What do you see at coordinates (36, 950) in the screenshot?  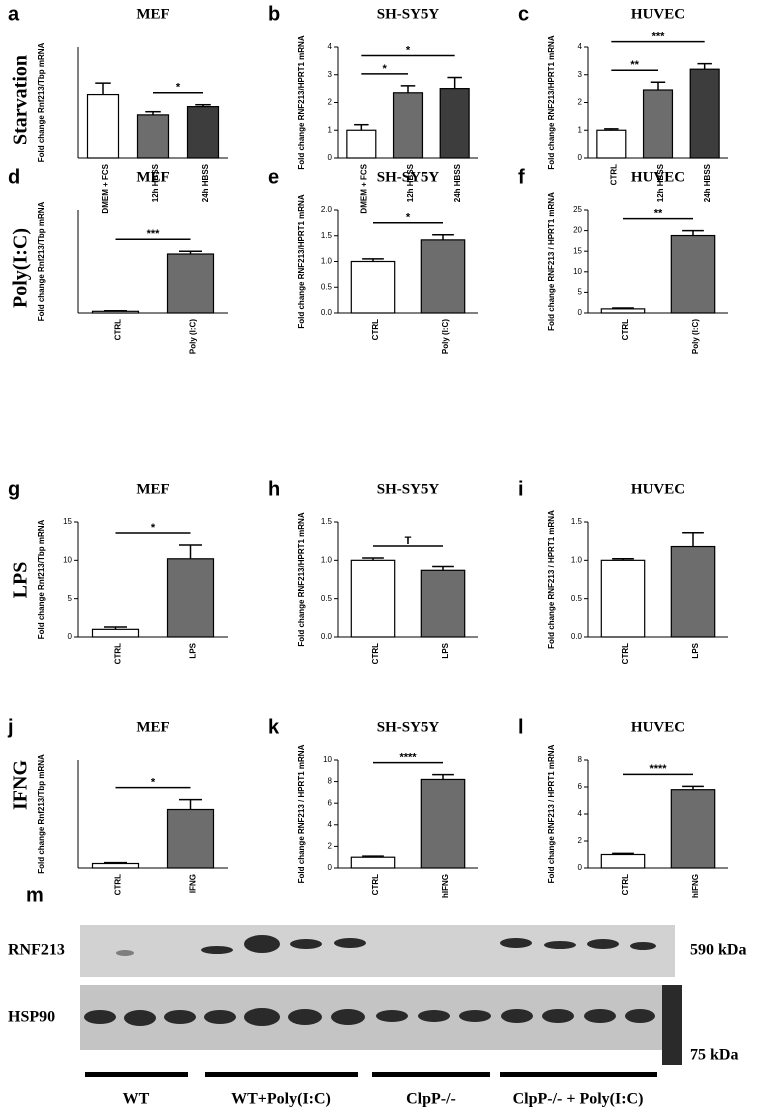 I see `blot-row-label: RNF213` at bounding box center [36, 950].